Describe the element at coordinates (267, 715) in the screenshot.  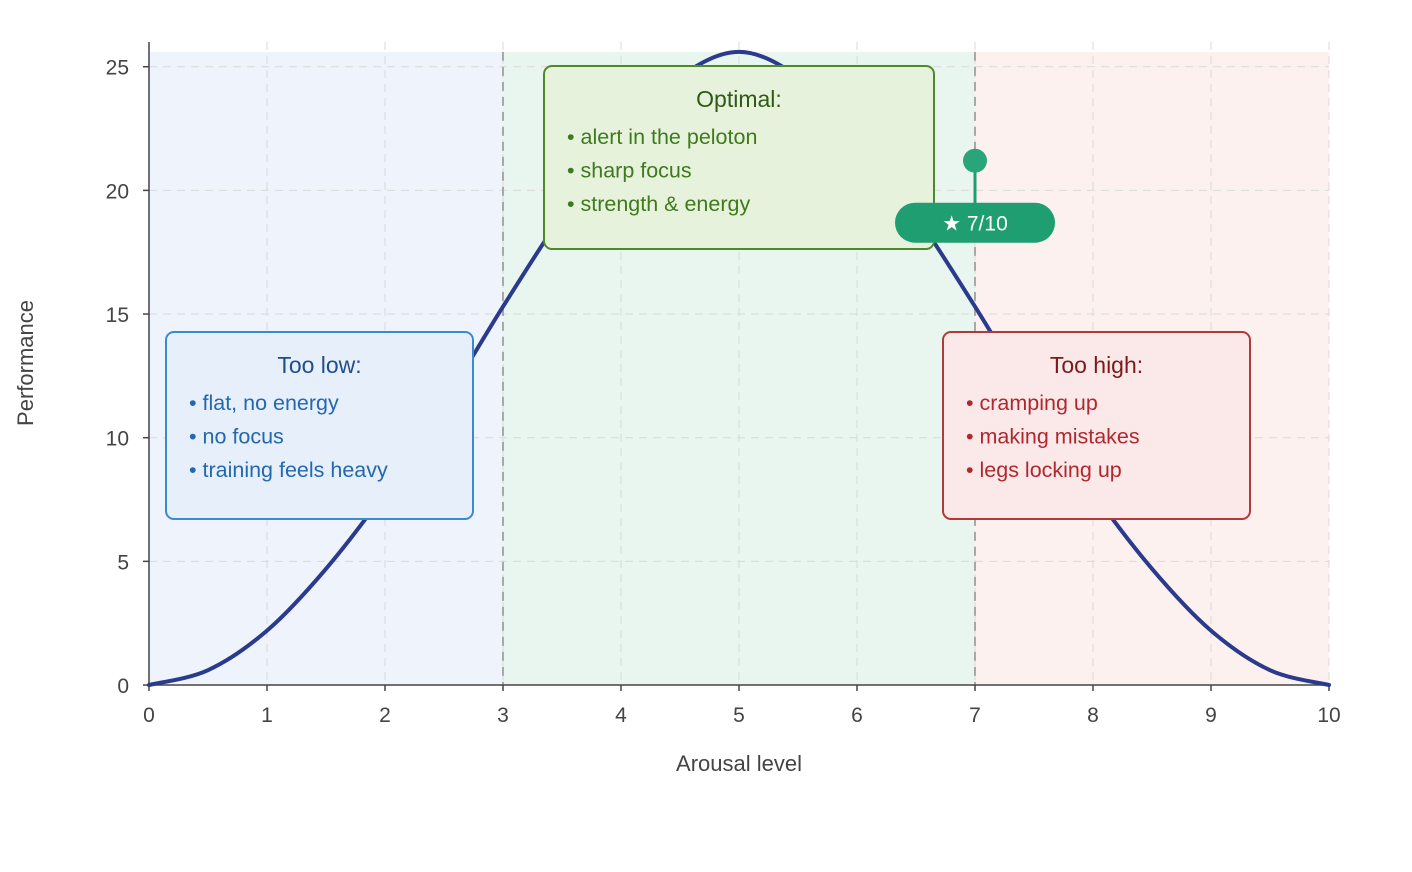
I see `x-tick-label: 1` at that location.